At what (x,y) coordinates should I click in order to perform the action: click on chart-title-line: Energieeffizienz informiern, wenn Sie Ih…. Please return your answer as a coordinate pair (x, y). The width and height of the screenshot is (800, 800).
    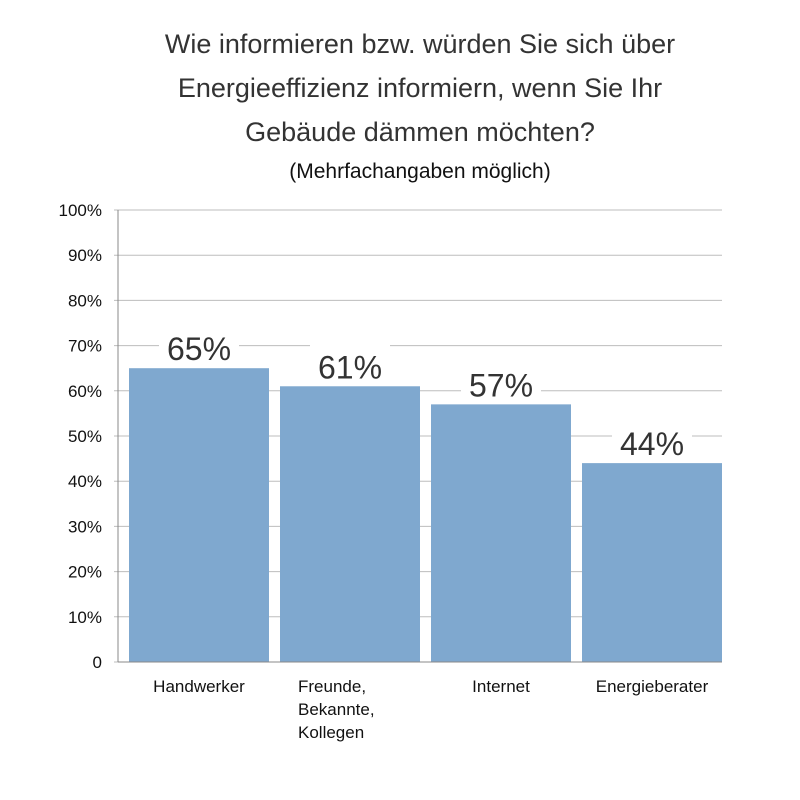
    Looking at the image, I should click on (420, 88).